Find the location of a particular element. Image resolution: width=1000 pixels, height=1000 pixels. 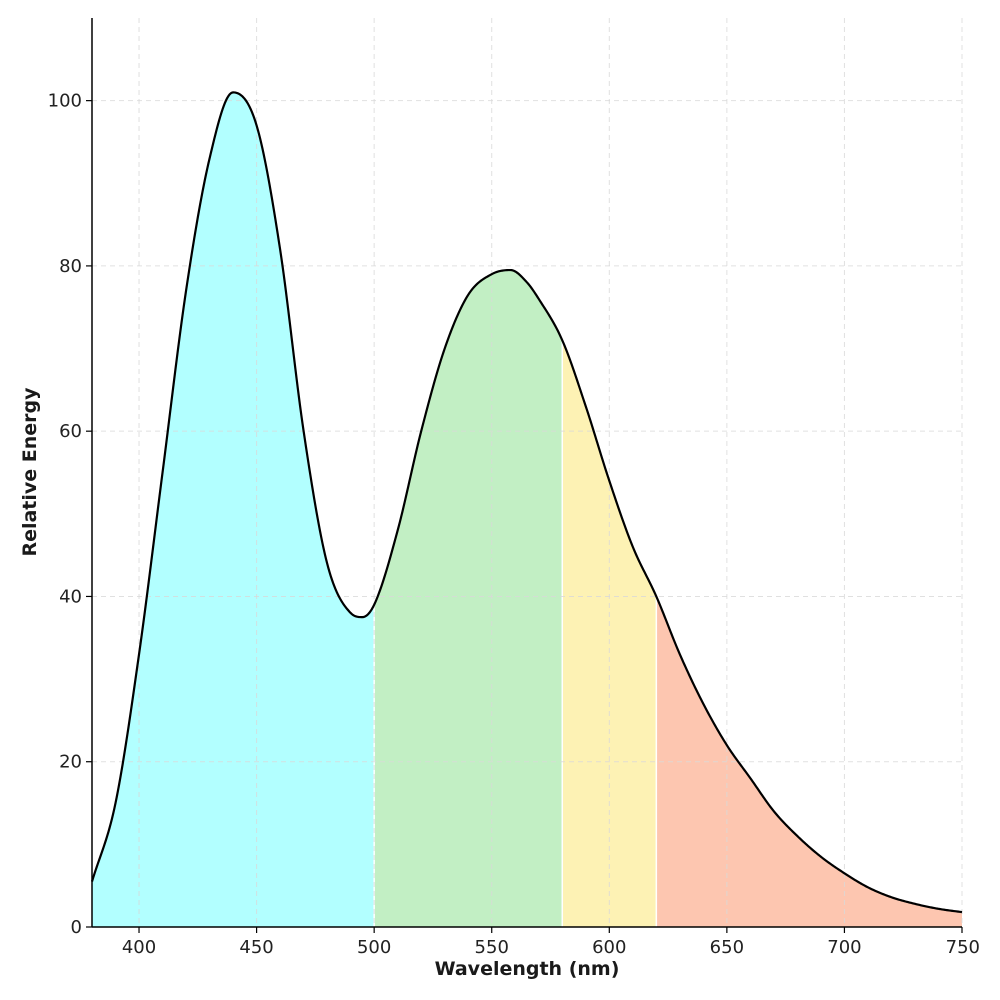

x-tick-label: 650 is located at coordinates (727, 947).